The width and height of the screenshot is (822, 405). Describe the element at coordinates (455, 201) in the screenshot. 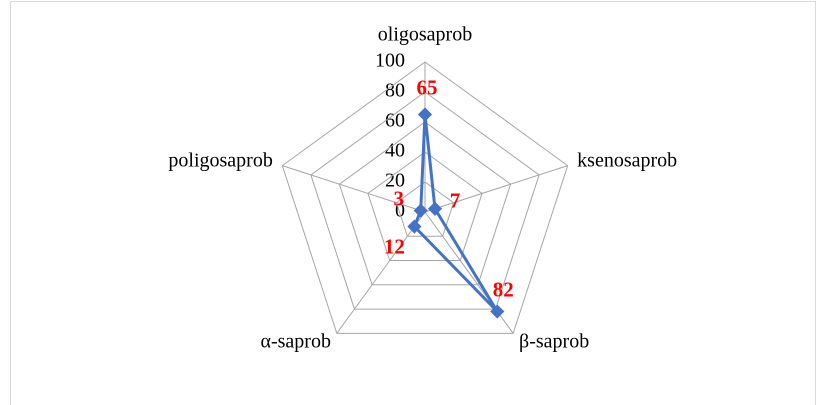

I see `value-label: 7` at that location.